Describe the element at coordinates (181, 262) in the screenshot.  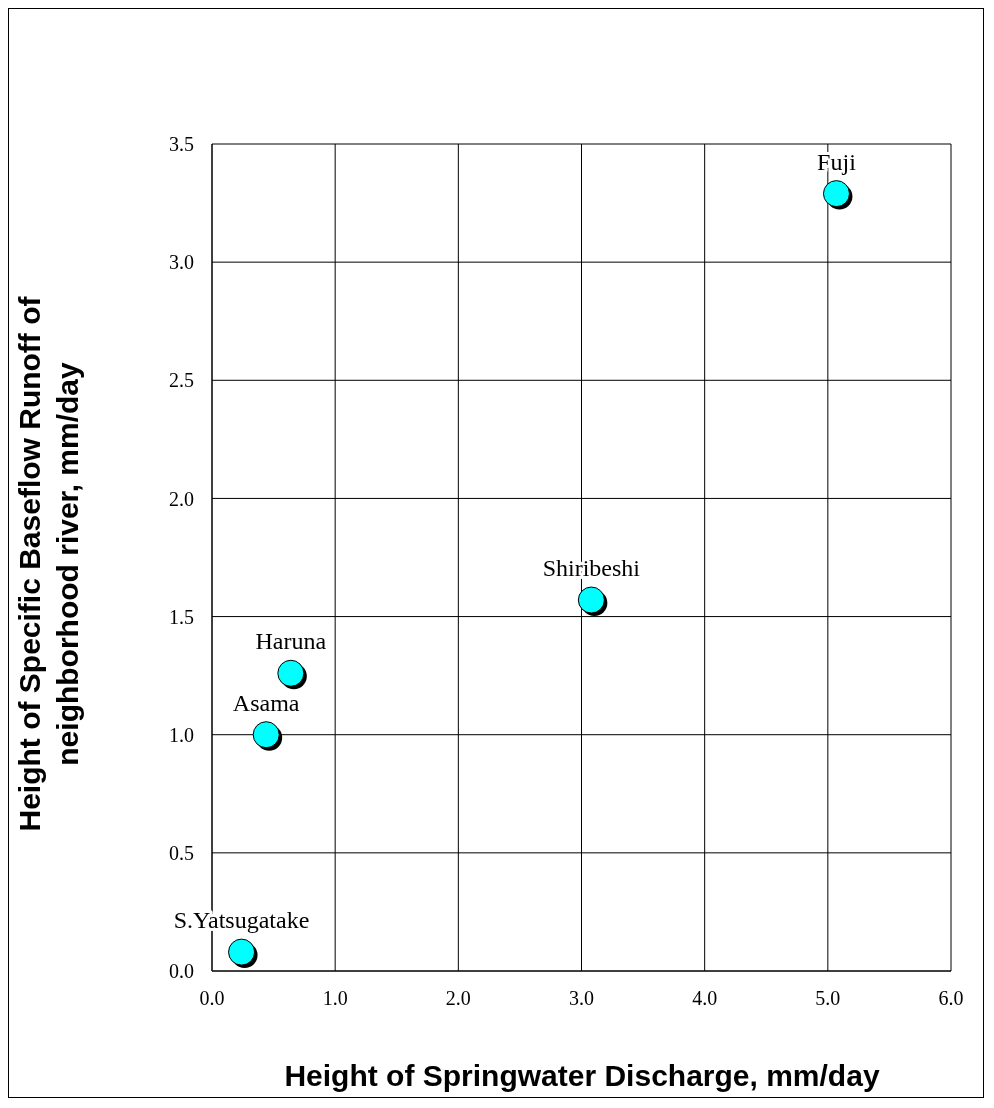
I see `y-tick-label: 3.0` at that location.